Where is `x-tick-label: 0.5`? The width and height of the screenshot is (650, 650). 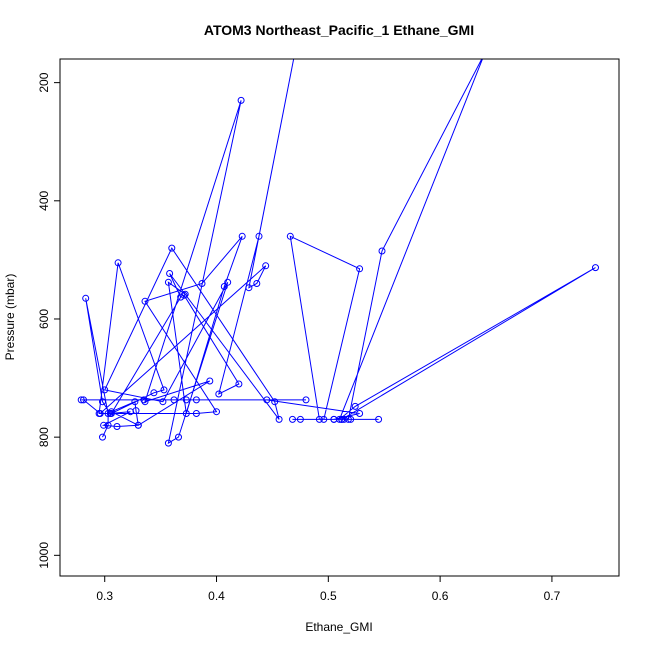 x-tick-label: 0.5 is located at coordinates (328, 596).